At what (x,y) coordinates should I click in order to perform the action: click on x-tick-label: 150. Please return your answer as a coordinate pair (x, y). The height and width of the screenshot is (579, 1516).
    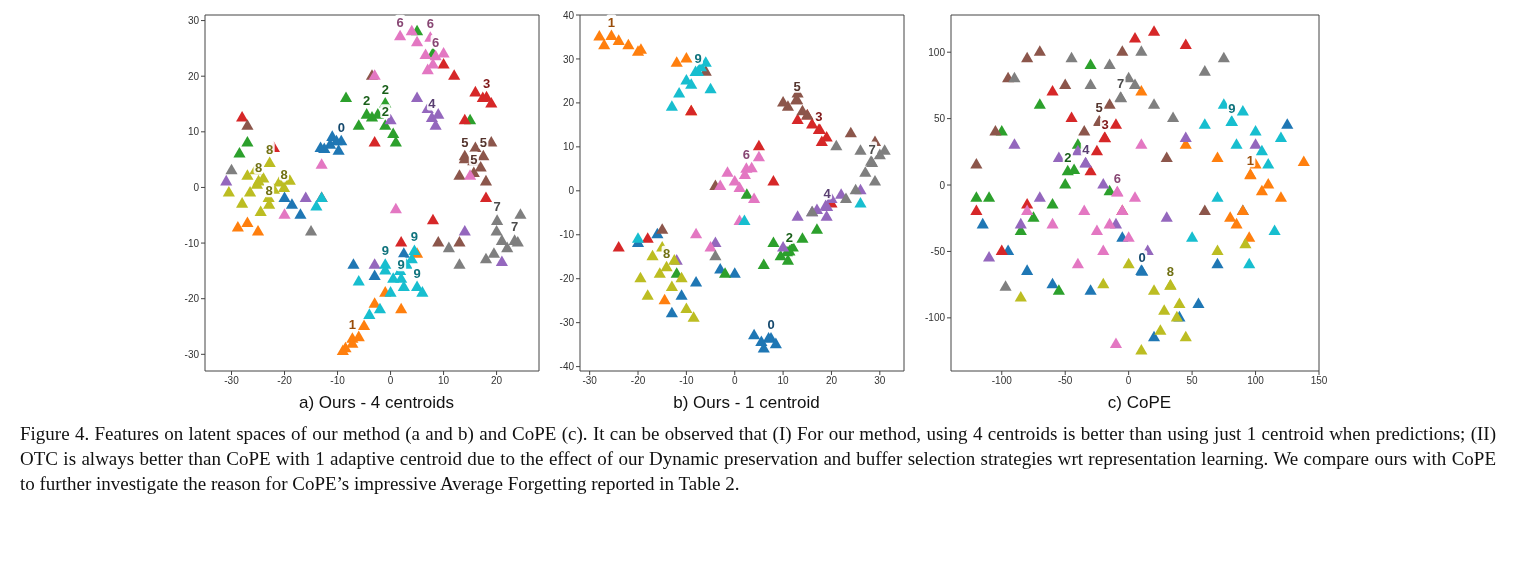
    Looking at the image, I should click on (1319, 381).